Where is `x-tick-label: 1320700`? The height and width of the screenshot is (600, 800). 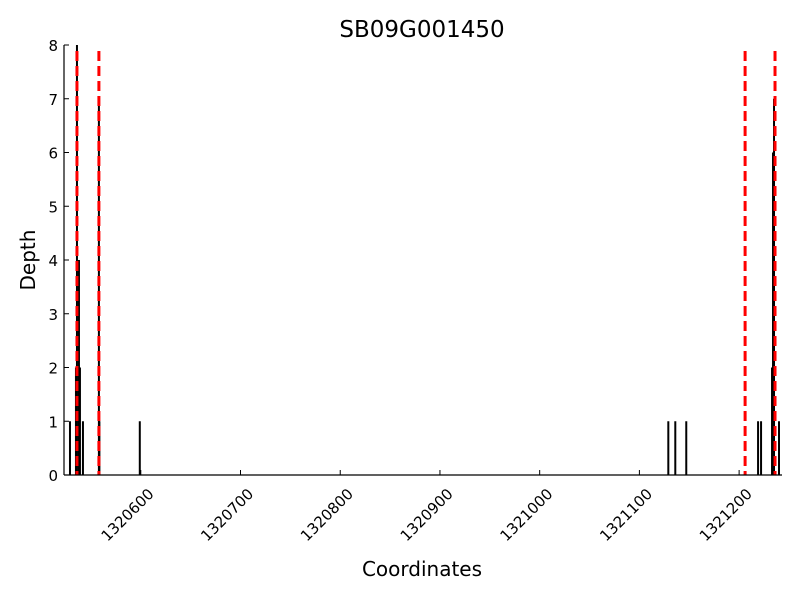 x-tick-label: 1320700 is located at coordinates (227, 515).